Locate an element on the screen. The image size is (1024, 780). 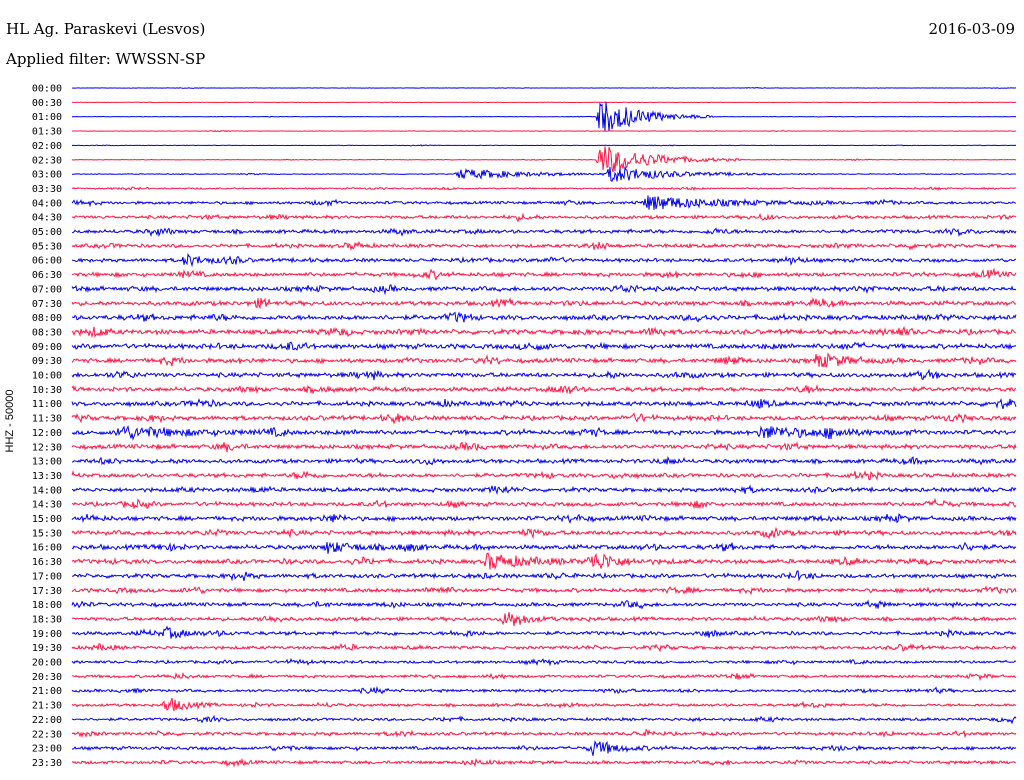
time-label: 00:00 is located at coordinates (47, 89).